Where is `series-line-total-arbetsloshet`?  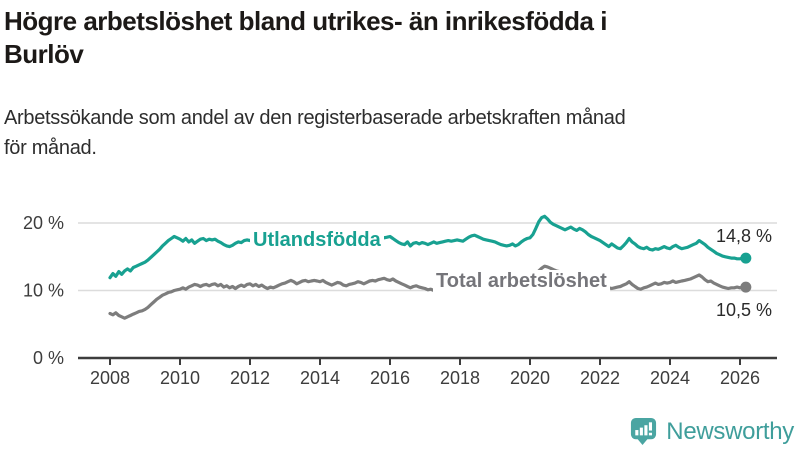
series-line-total-arbetsloshet is located at coordinates (428, 292).